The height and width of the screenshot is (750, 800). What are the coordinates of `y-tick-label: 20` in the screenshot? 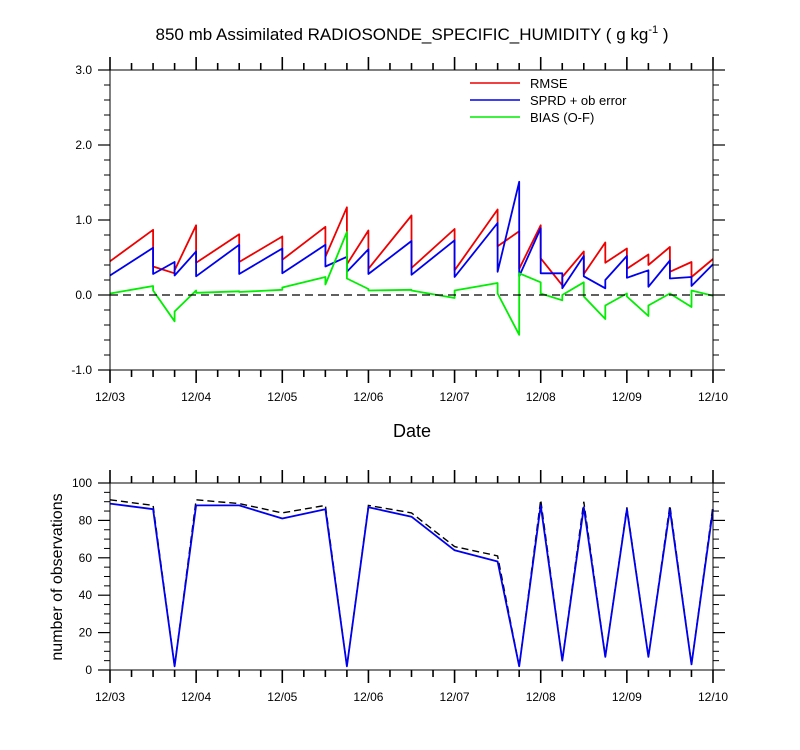 It's located at (86, 633).